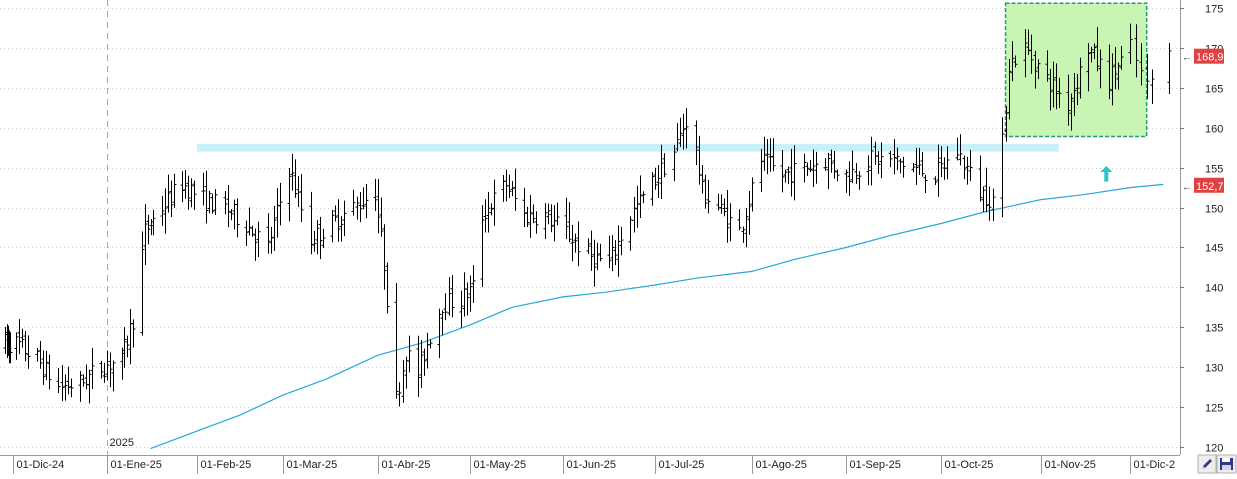 This screenshot has width=1237, height=479. Describe the element at coordinates (1070, 465) in the screenshot. I see `x-tick-label: 01-Nov-25` at that location.